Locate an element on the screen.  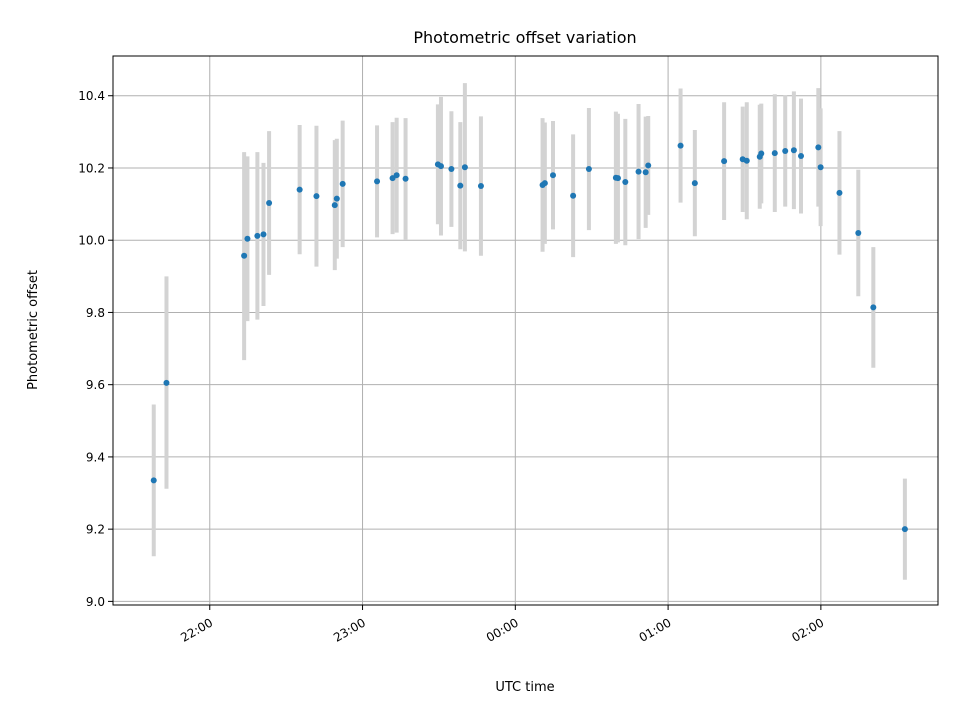
y-axis-label: Photometric offset is located at coordinates (33, 330).